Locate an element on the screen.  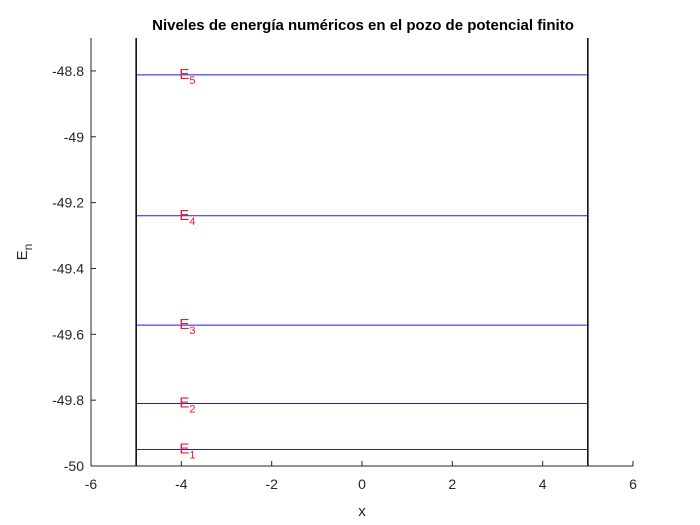
x-tick-label: 2 is located at coordinates (452, 484).